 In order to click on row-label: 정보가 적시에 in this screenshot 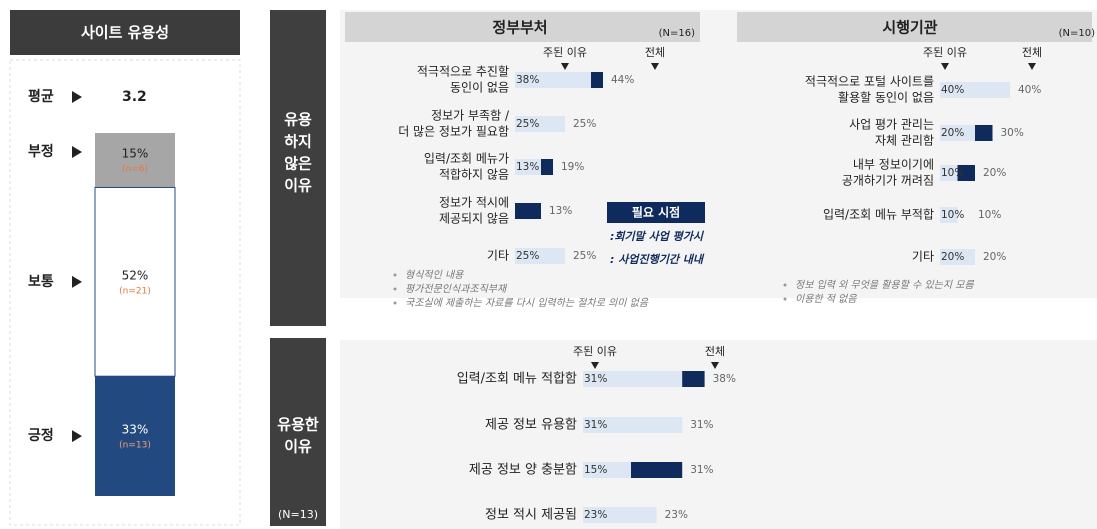, I will do `click(474, 203)`.